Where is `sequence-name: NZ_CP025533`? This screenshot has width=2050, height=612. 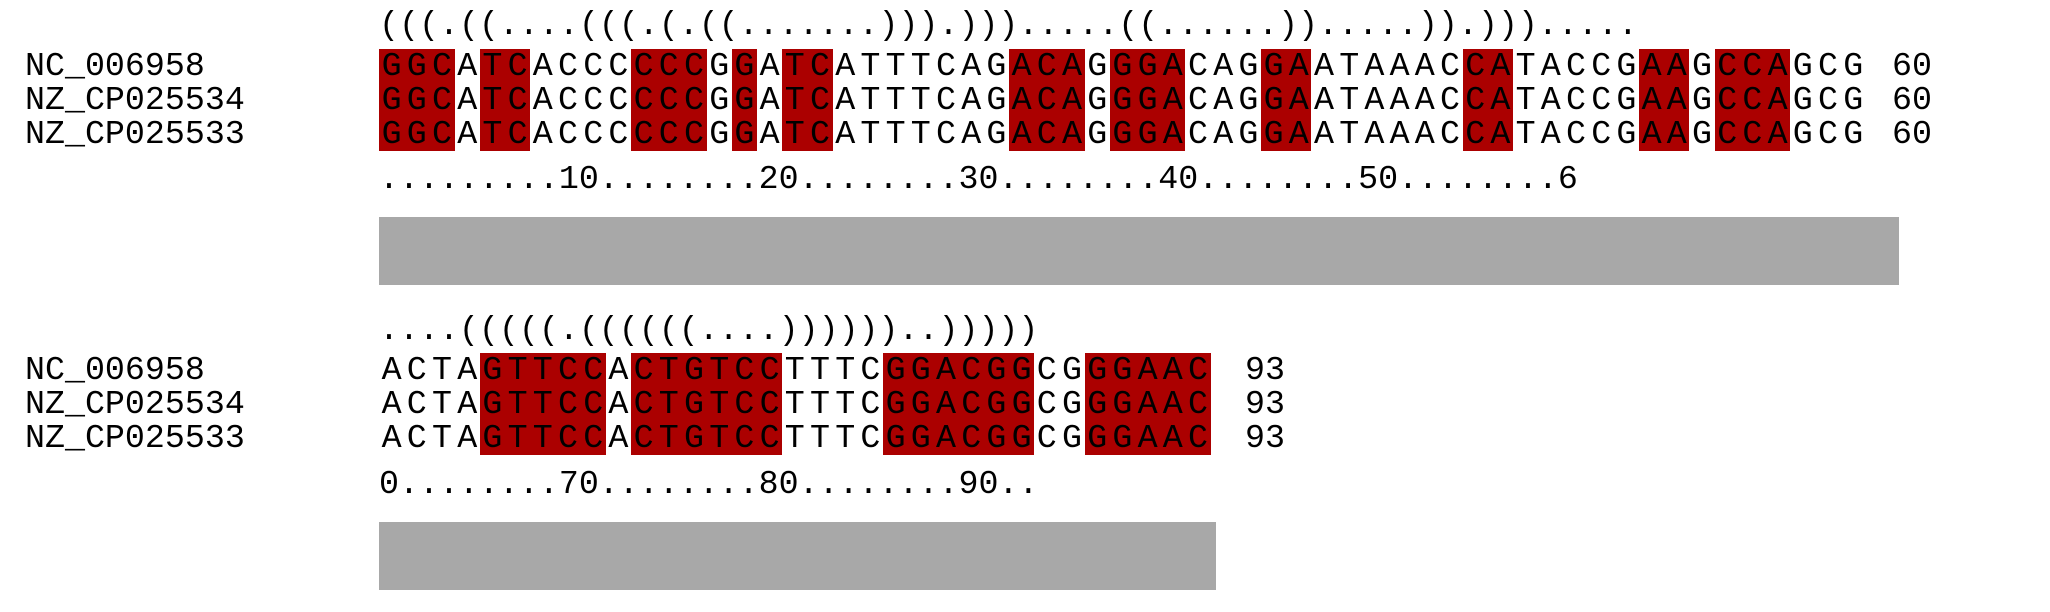
sequence-name: NZ_CP025533 is located at coordinates (135, 134).